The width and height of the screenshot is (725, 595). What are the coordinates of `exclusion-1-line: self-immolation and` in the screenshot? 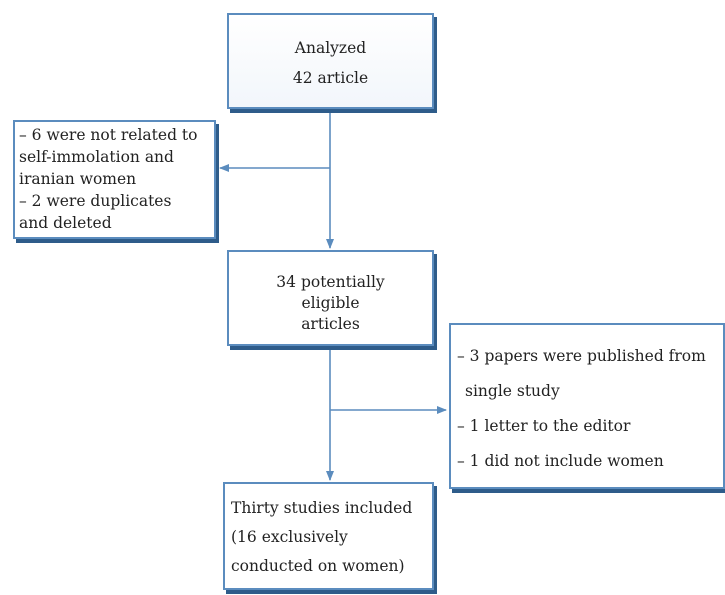 It's located at (96, 157).